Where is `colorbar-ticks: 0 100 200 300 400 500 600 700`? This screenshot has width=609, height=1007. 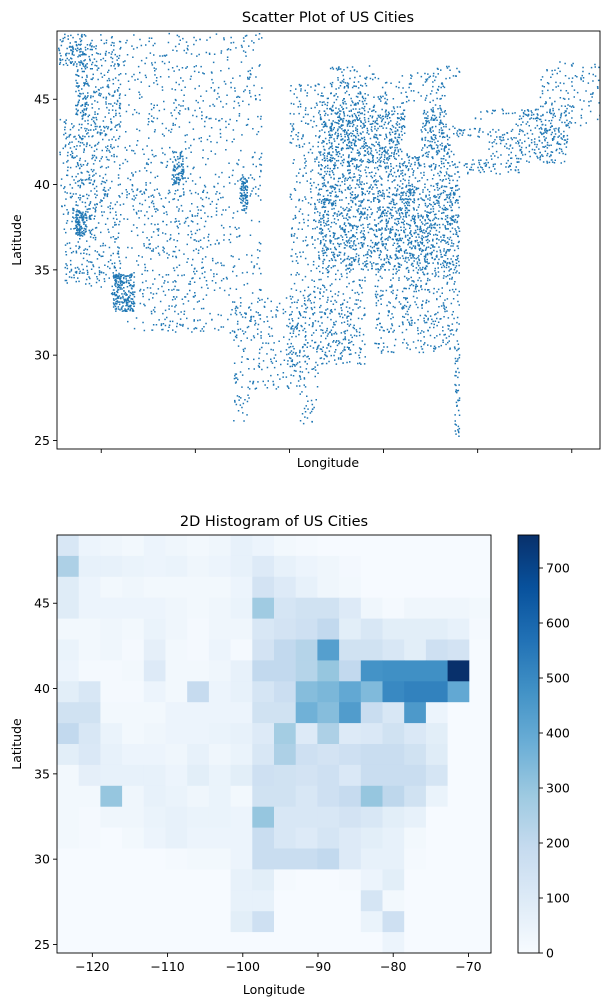 colorbar-ticks: 0 100 200 300 400 500 600 700 is located at coordinates (554, 761).